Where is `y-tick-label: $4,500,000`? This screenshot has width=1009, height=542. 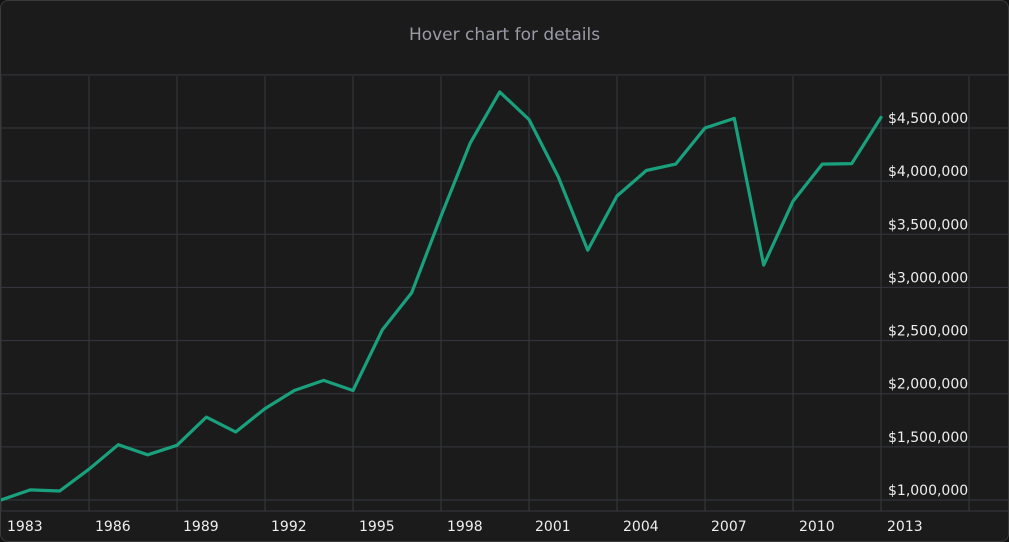
y-tick-label: $4,500,000 is located at coordinates (928, 119).